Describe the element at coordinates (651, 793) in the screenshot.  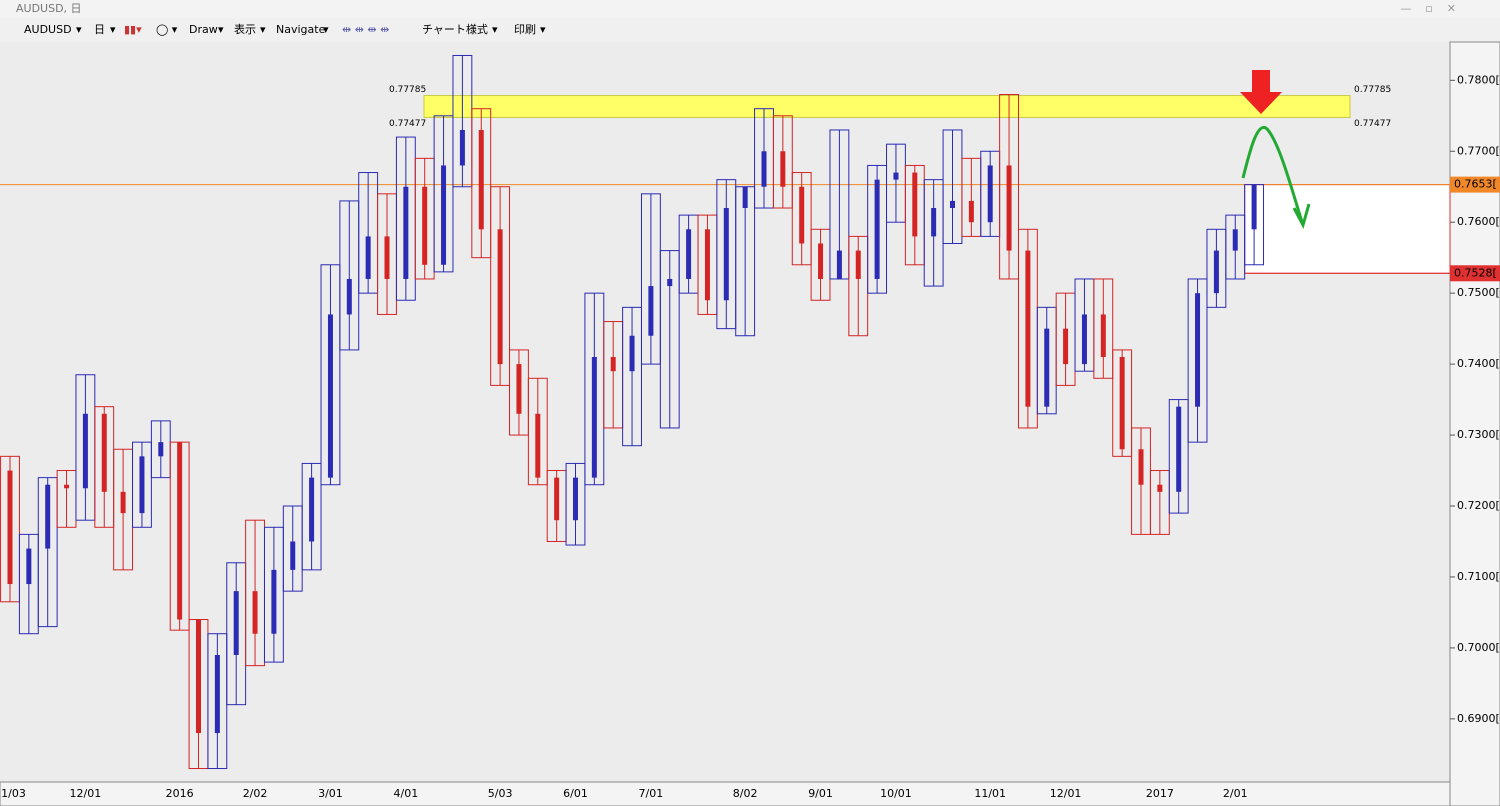
I see `x-tick-label: 7/01` at that location.